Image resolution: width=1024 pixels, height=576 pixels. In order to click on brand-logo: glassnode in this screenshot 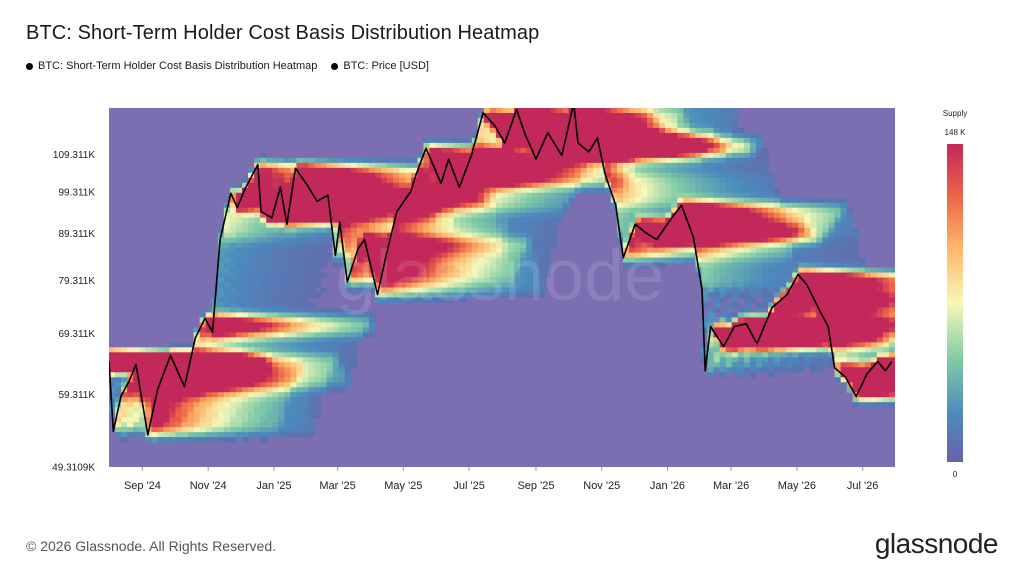, I will do `click(936, 543)`.